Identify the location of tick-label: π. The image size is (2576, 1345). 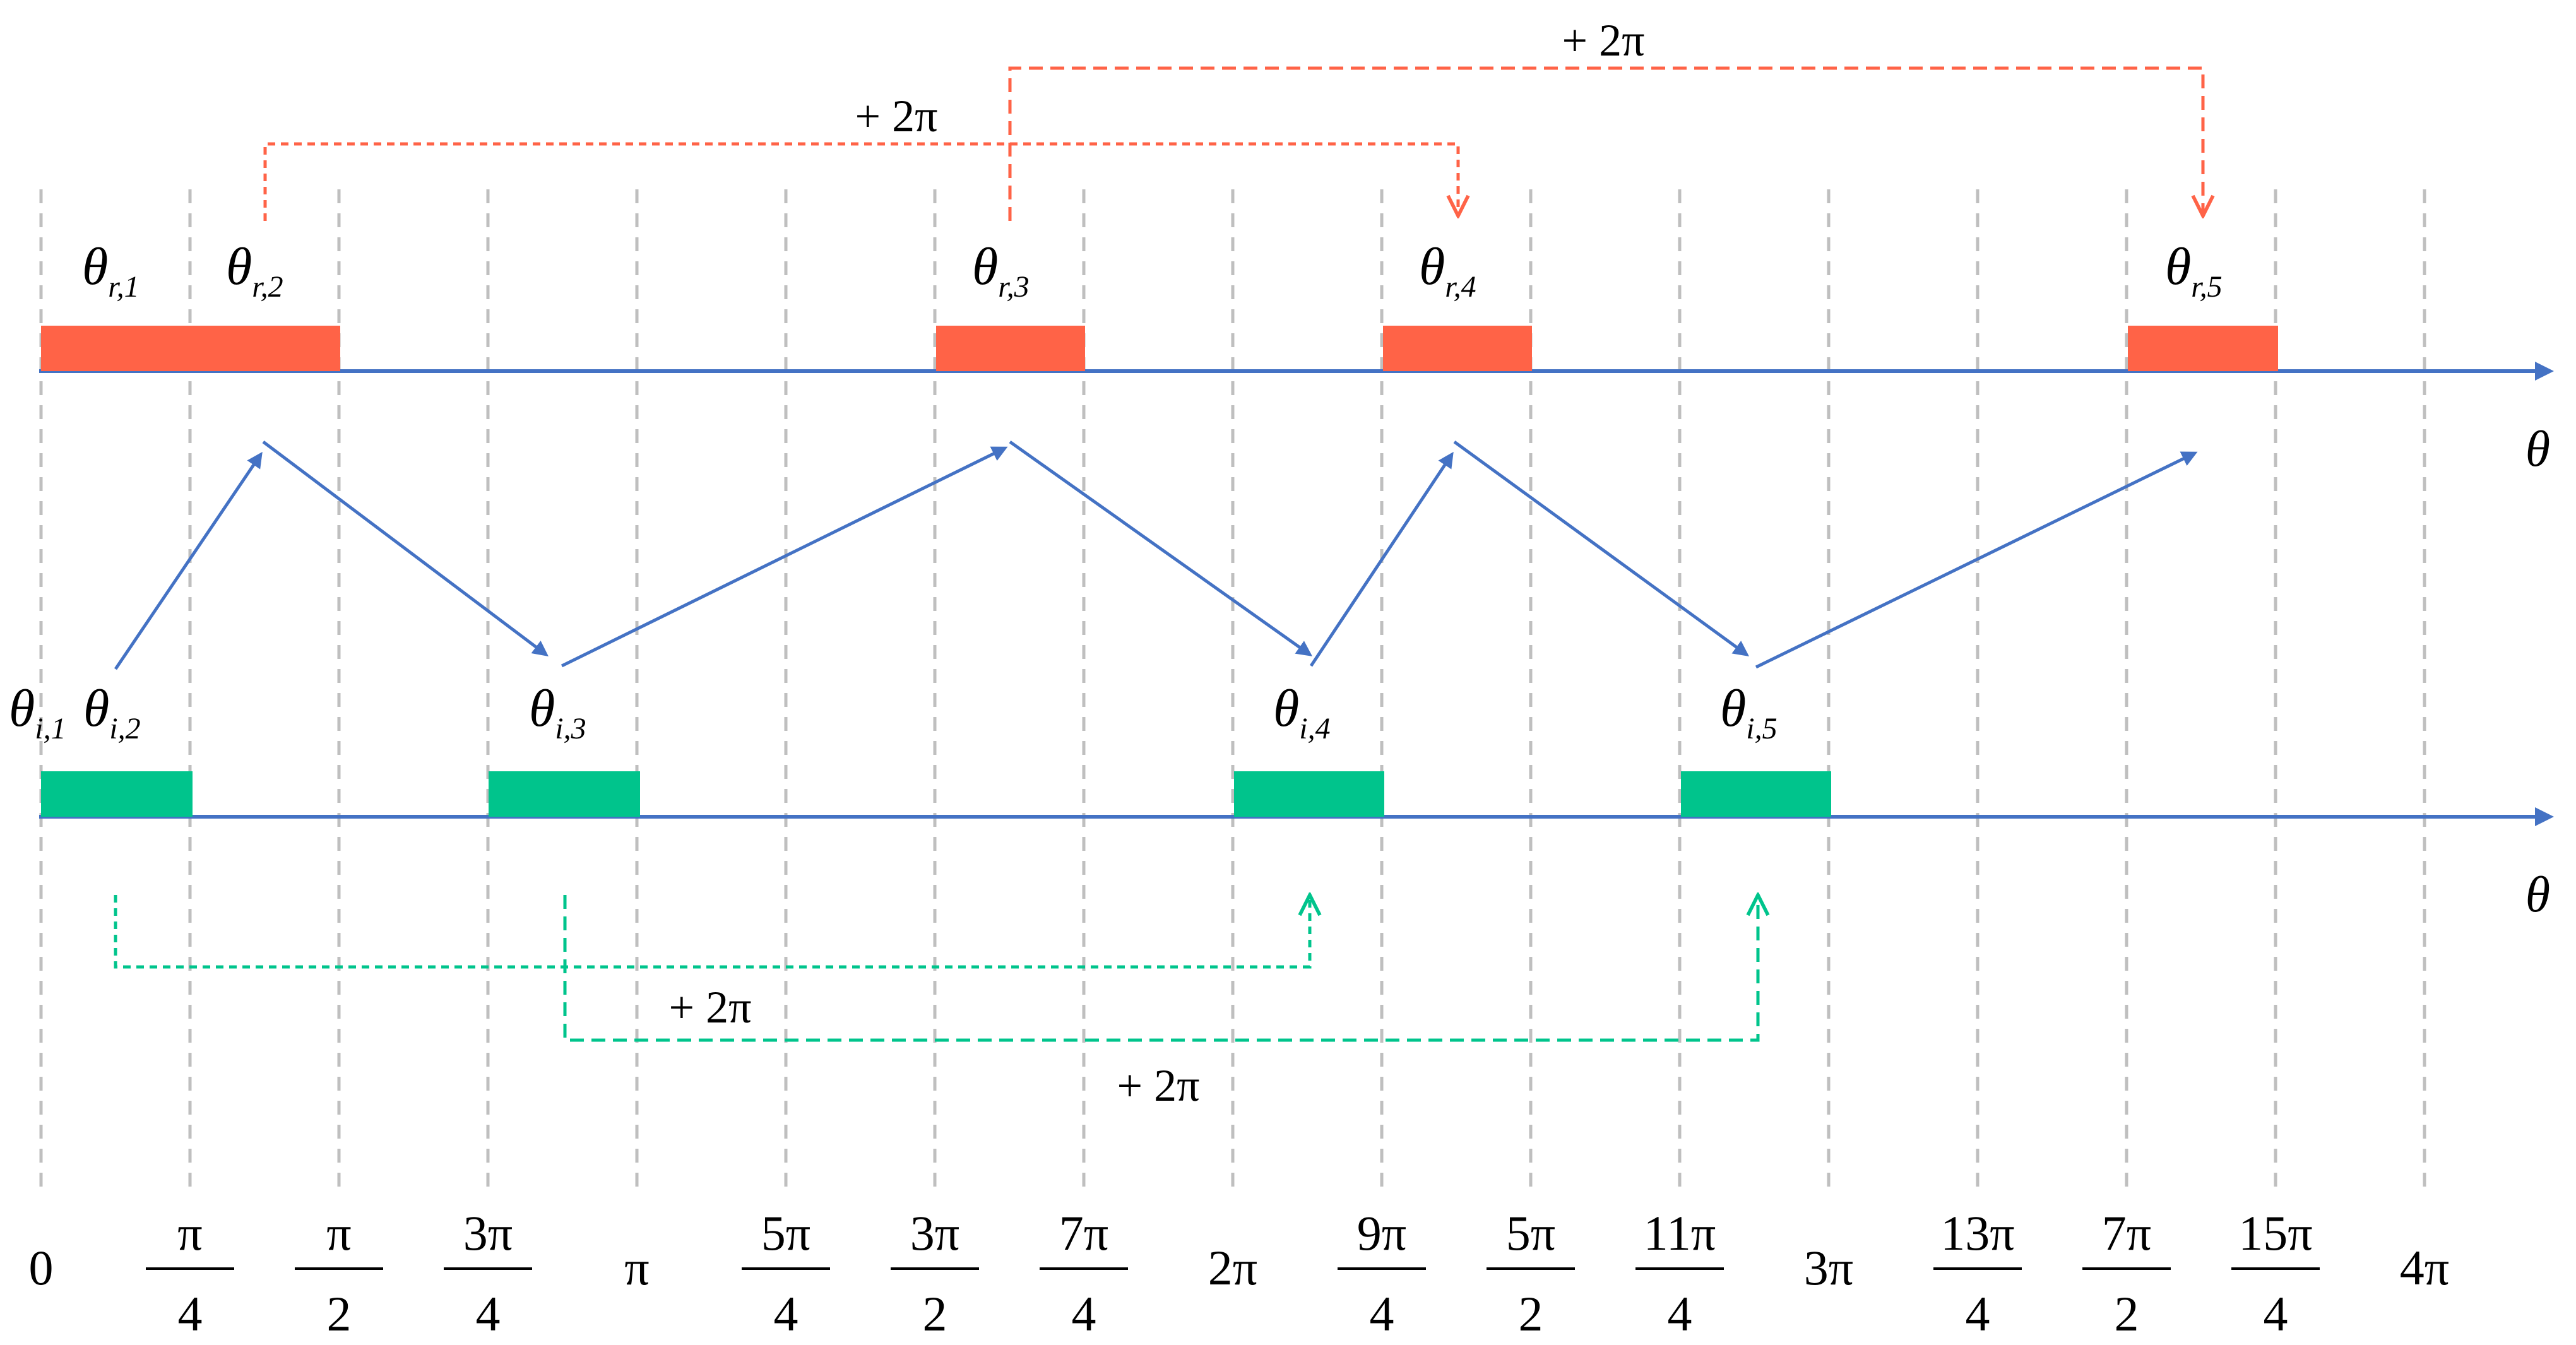
(637, 1267).